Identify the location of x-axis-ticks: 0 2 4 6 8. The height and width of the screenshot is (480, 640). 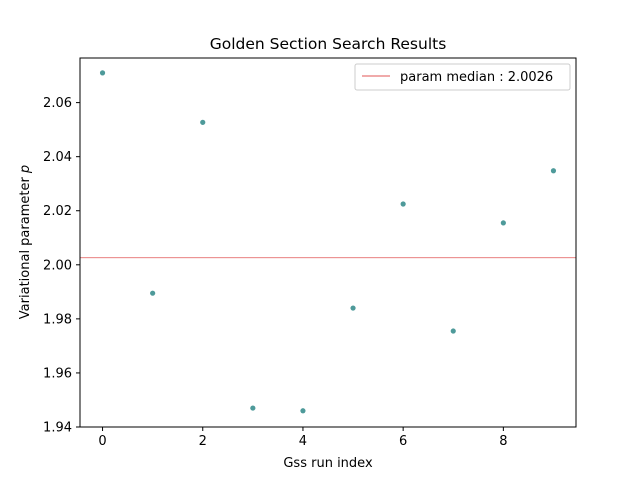
(302, 438).